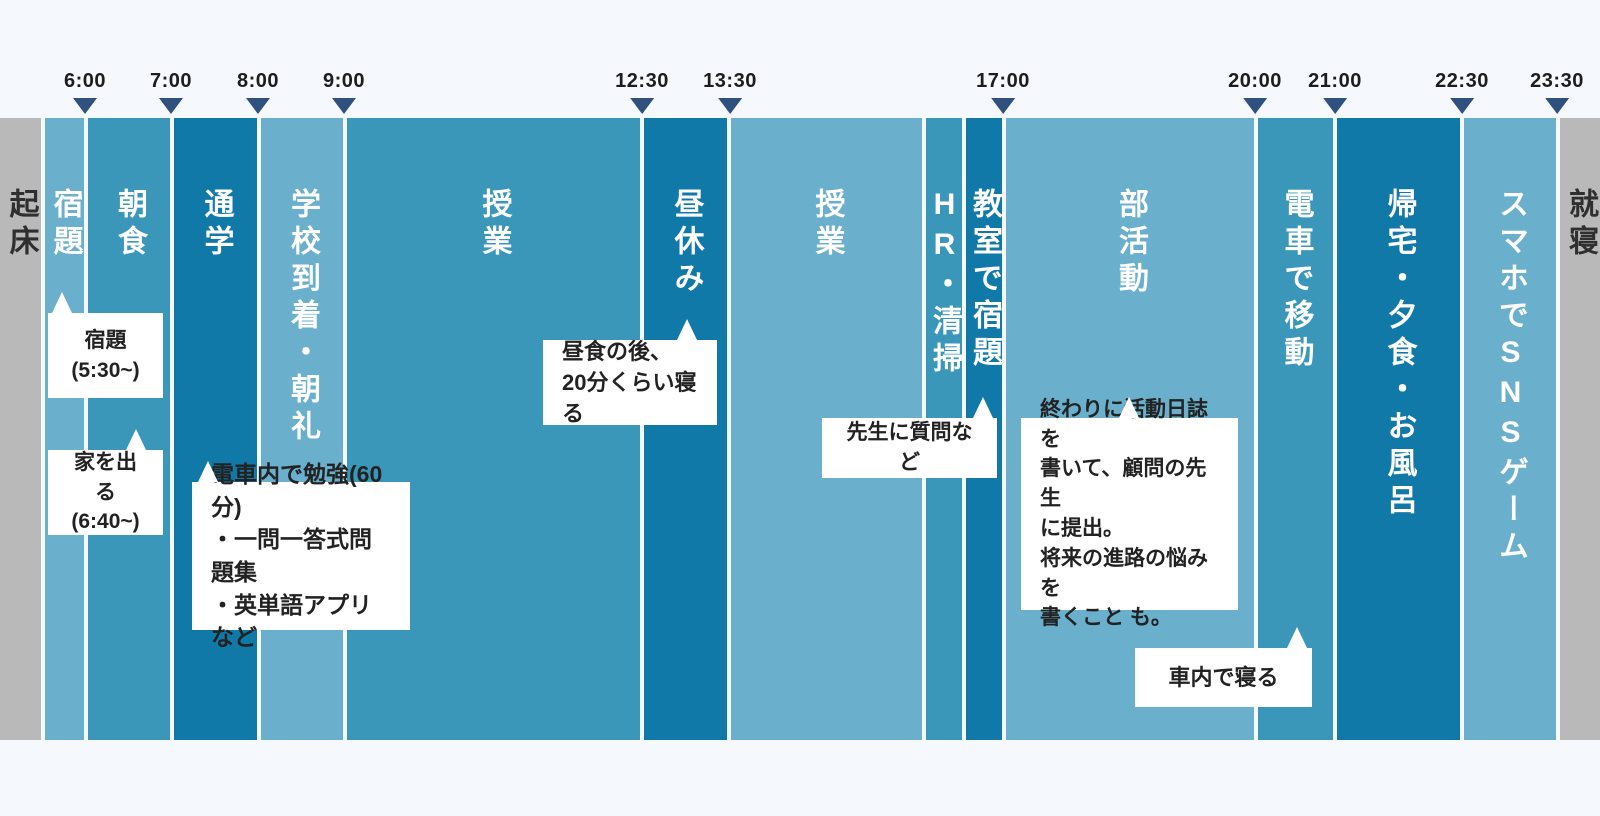 The image size is (1600, 816). Describe the element at coordinates (1462, 81) in the screenshot. I see `time-label: 22:30` at that location.